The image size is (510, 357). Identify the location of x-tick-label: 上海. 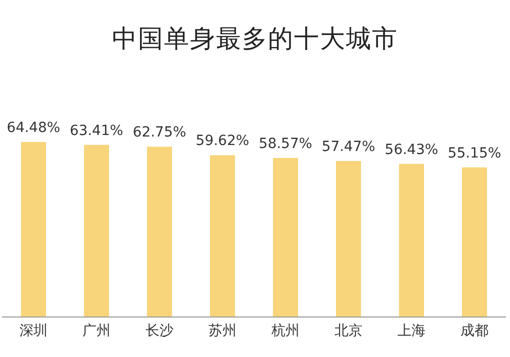
(412, 330).